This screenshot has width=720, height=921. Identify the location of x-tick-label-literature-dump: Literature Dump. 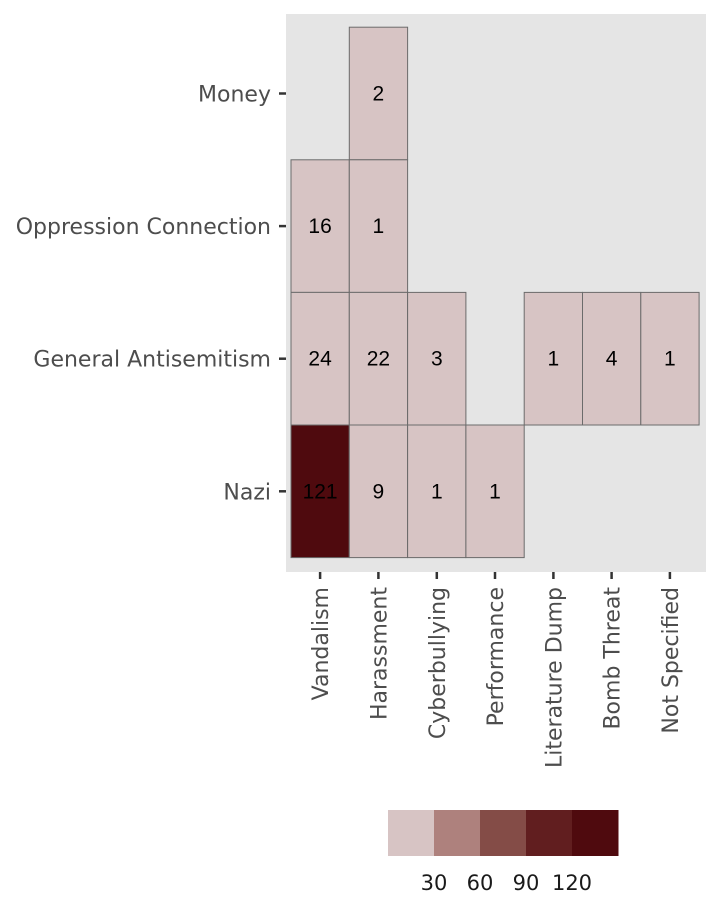
(554, 677).